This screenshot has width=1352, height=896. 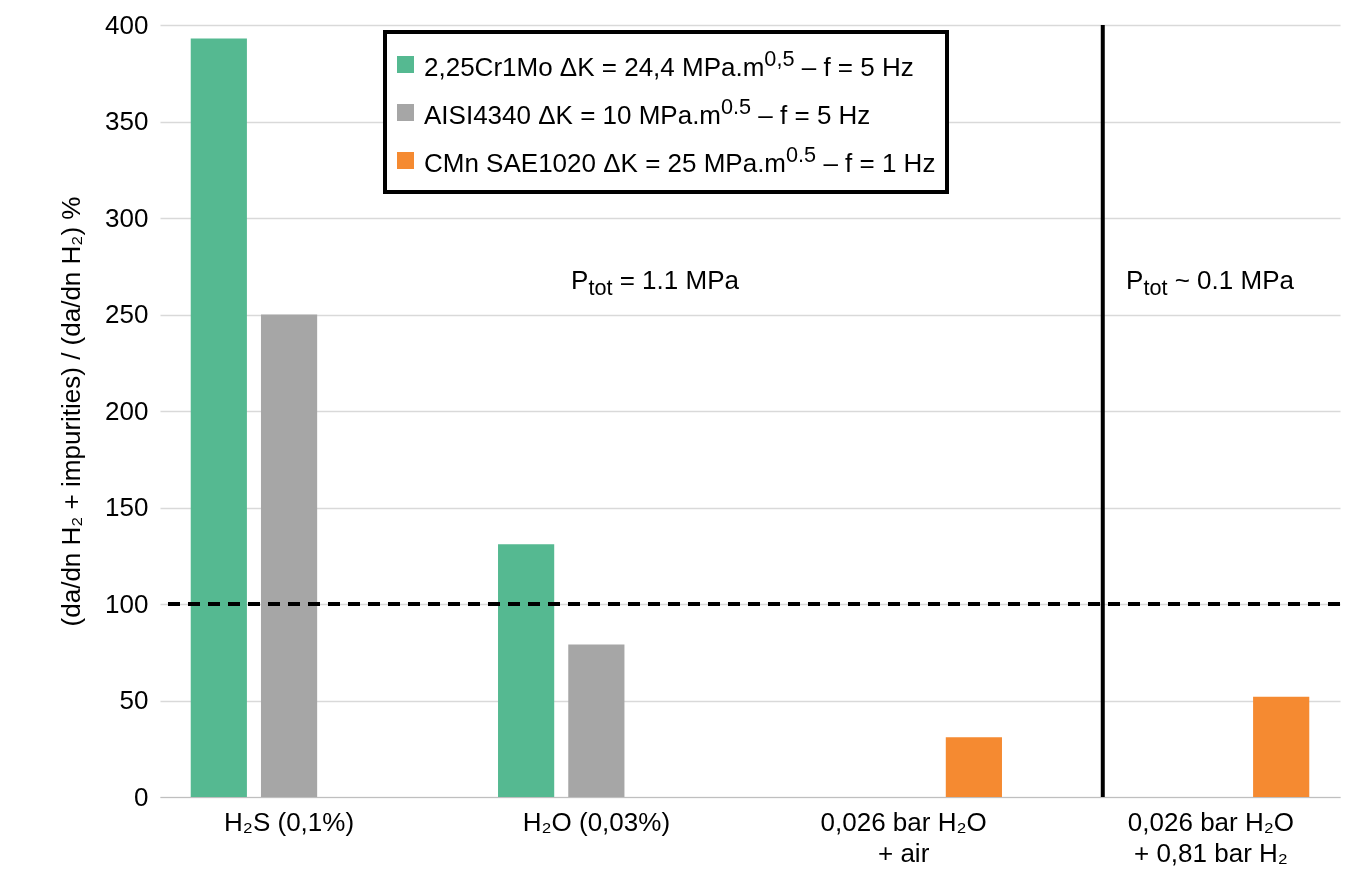 What do you see at coordinates (127, 603) in the screenshot?
I see `y-tick-label: 100` at bounding box center [127, 603].